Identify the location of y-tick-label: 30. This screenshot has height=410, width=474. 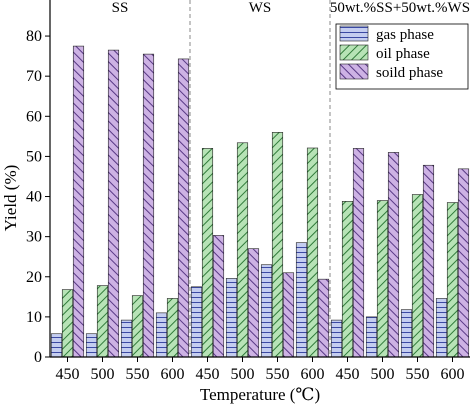
(34, 237).